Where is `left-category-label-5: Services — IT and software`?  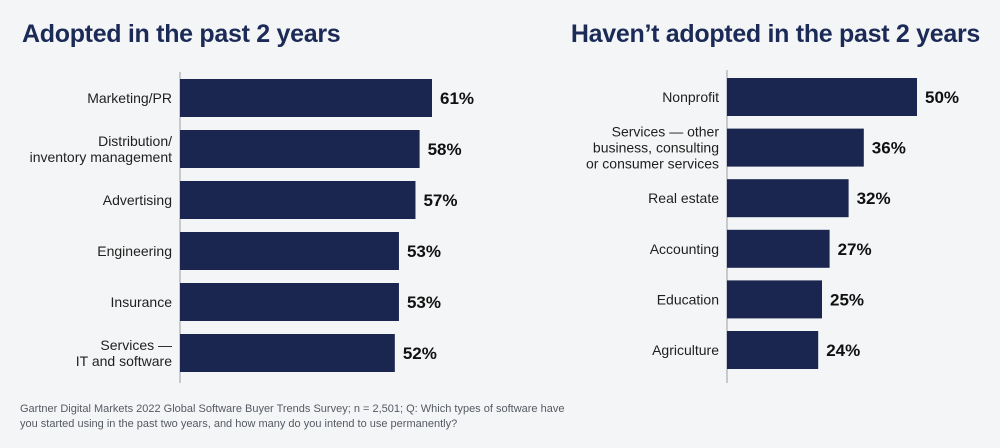
left-category-label-5: Services — IT and software is located at coordinates (124, 353).